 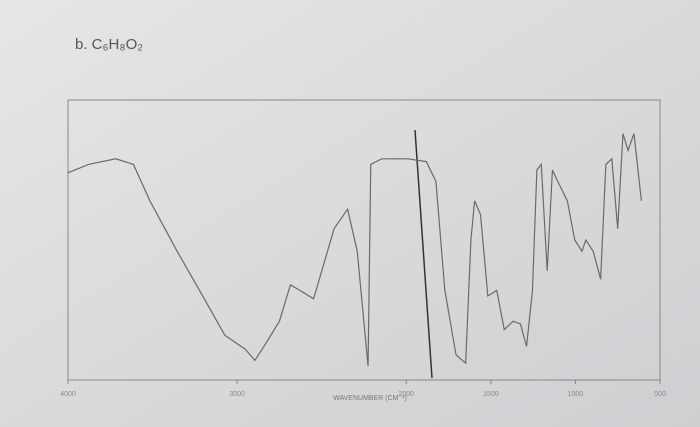 What do you see at coordinates (68, 394) in the screenshot?
I see `x-tick-label: 4000` at bounding box center [68, 394].